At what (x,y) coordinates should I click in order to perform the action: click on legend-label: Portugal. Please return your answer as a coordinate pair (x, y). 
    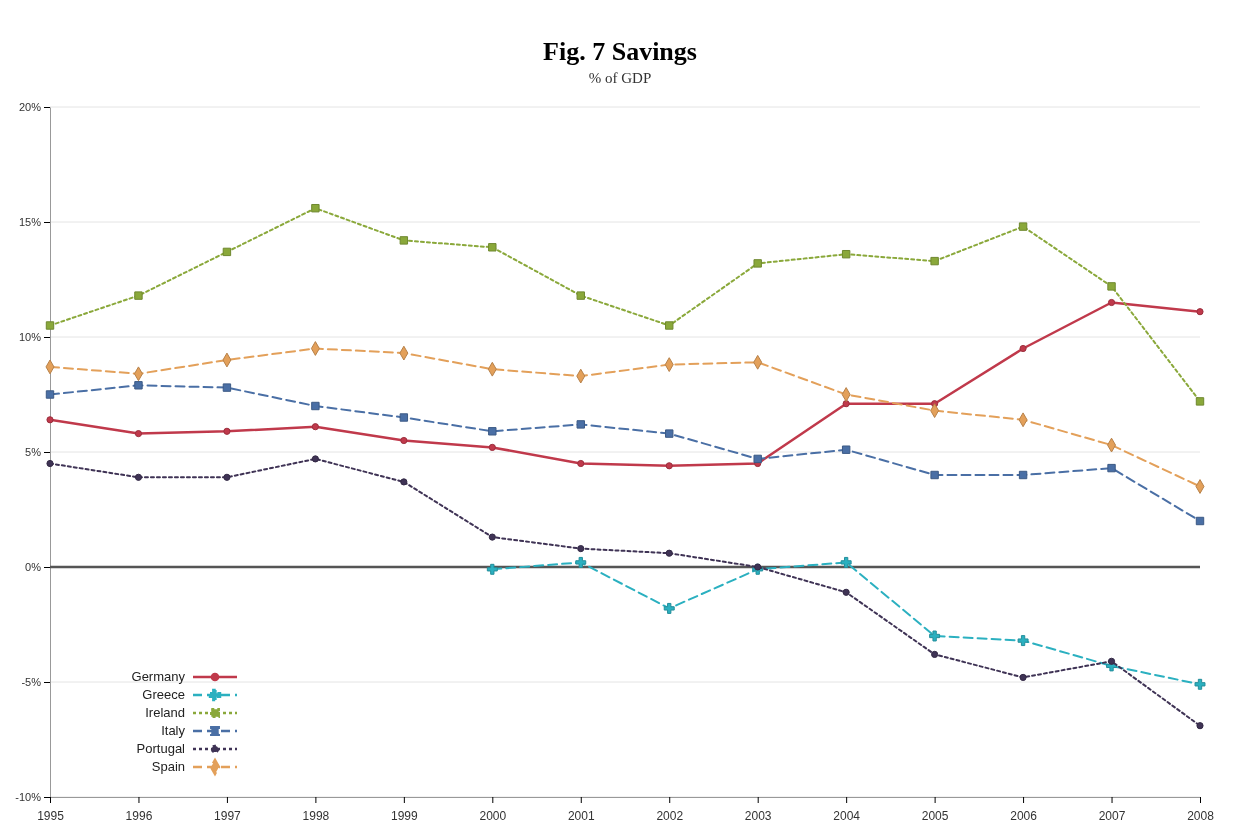
    Looking at the image, I should click on (161, 748).